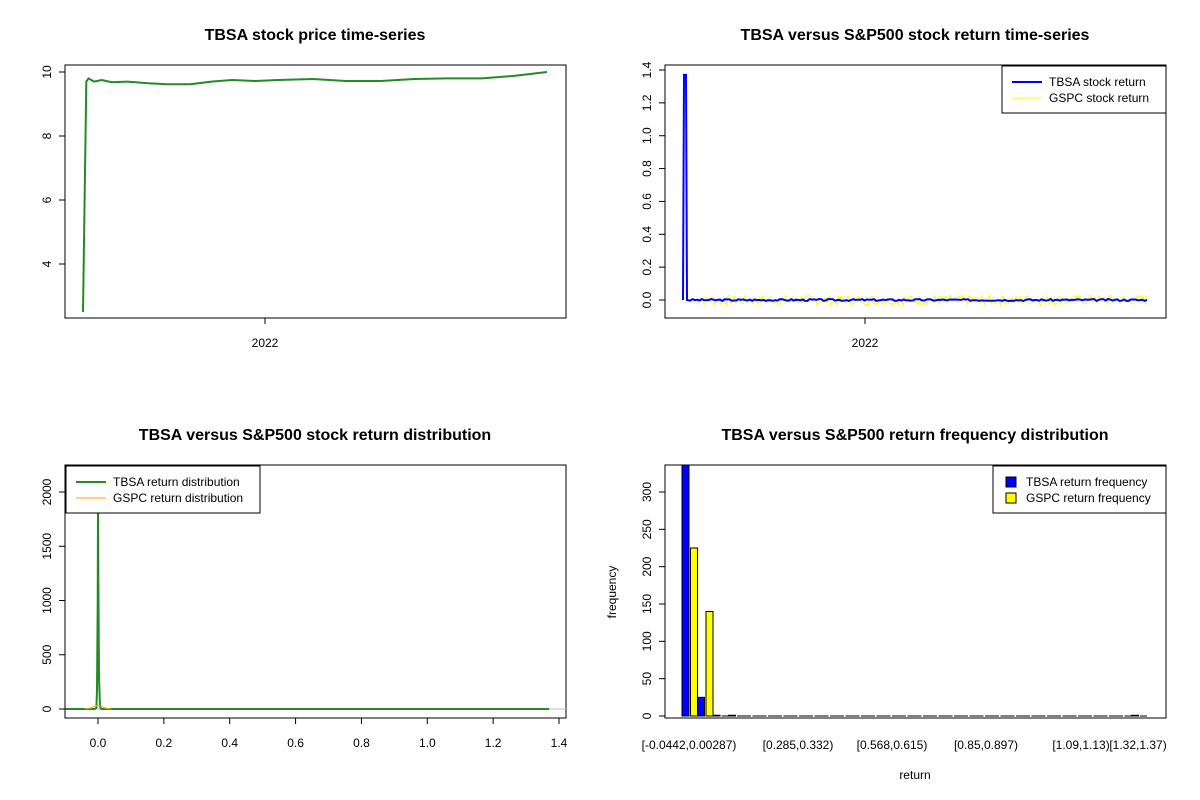 Image resolution: width=1200 pixels, height=800 pixels. What do you see at coordinates (647, 604) in the screenshot?
I see `y-tick-label: 150` at bounding box center [647, 604].